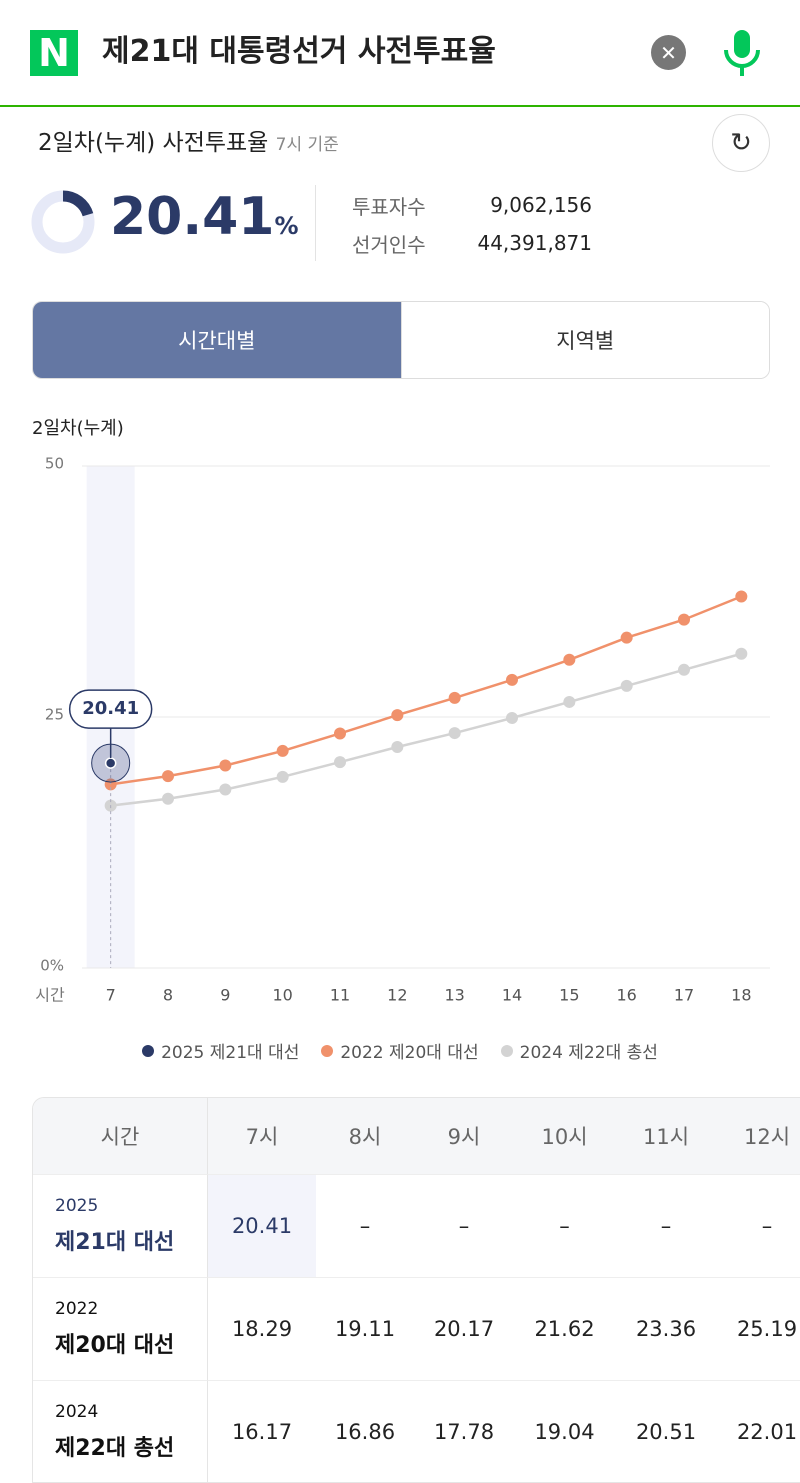 The width and height of the screenshot is (800, 1483). What do you see at coordinates (584, 340) in the screenshot?
I see `tab: 지역별` at bounding box center [584, 340].